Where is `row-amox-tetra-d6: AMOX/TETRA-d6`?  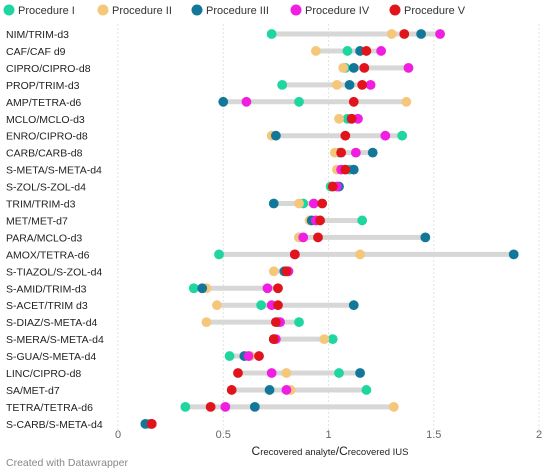 row-amox-tetra-d6: AMOX/TETRA-d6 is located at coordinates (262, 255).